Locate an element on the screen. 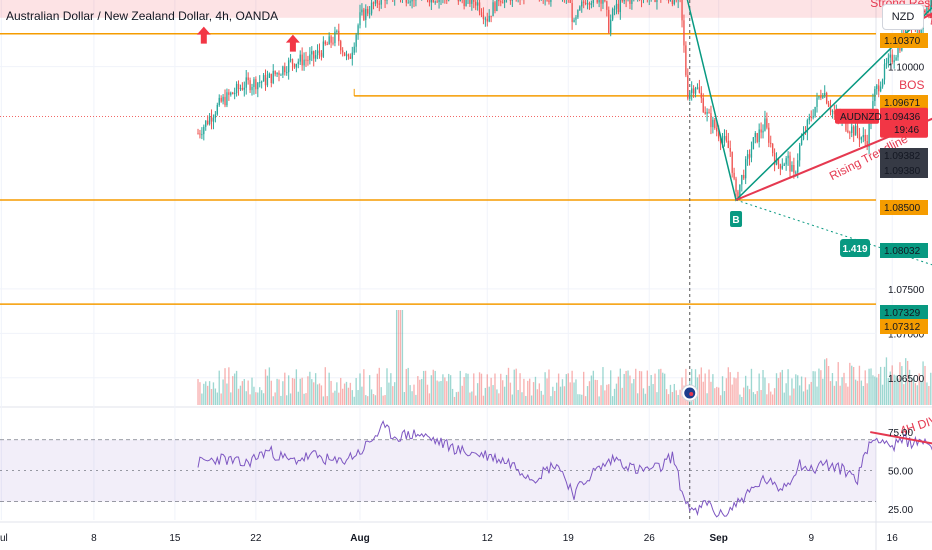  current-price-countdown: 19:46 is located at coordinates (906, 130).